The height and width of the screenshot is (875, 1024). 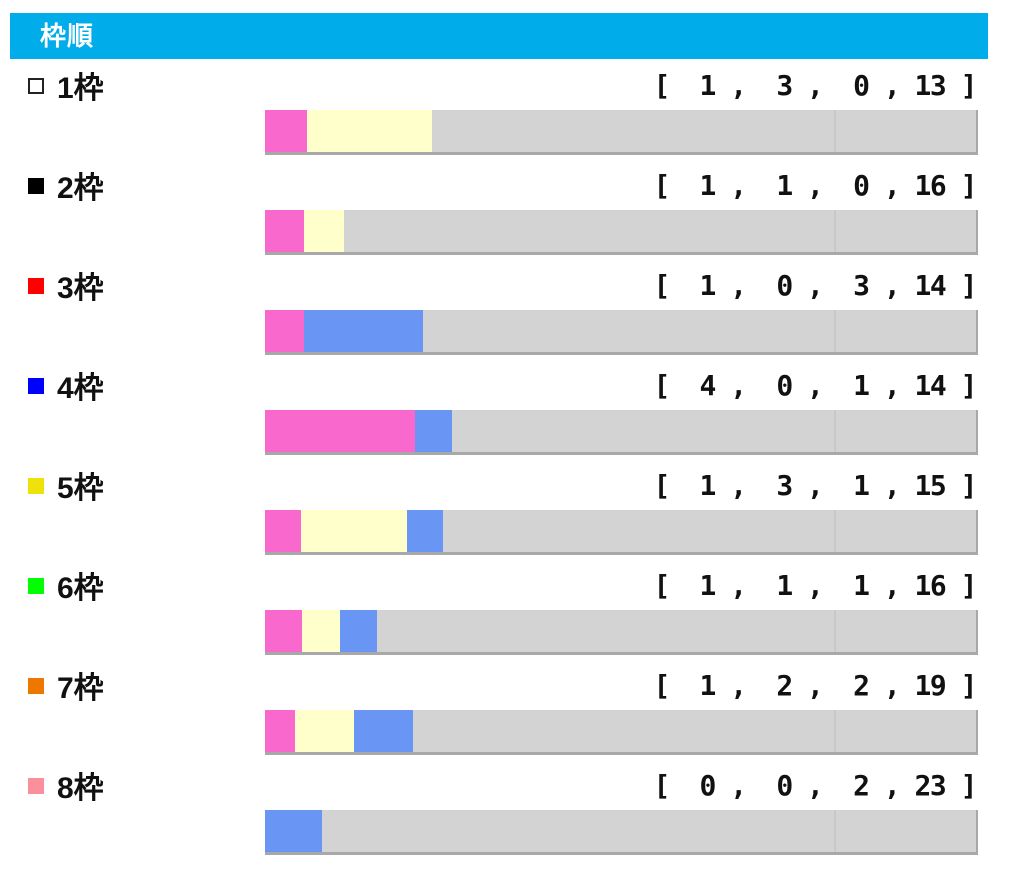 I want to click on frame-label-group: 1枠, so click(x=66, y=85).